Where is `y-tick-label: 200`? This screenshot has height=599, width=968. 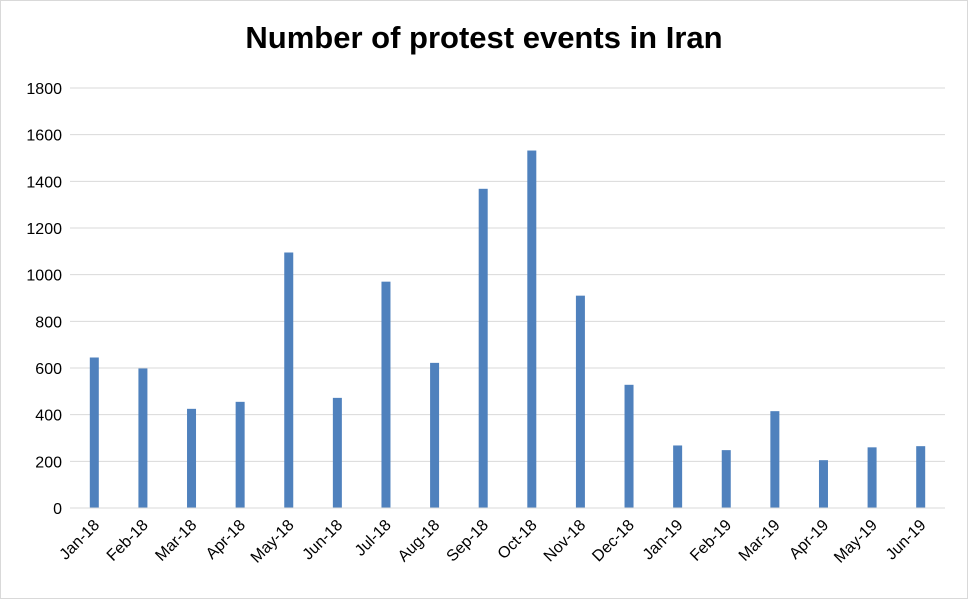 y-tick-label: 200 is located at coordinates (48, 462).